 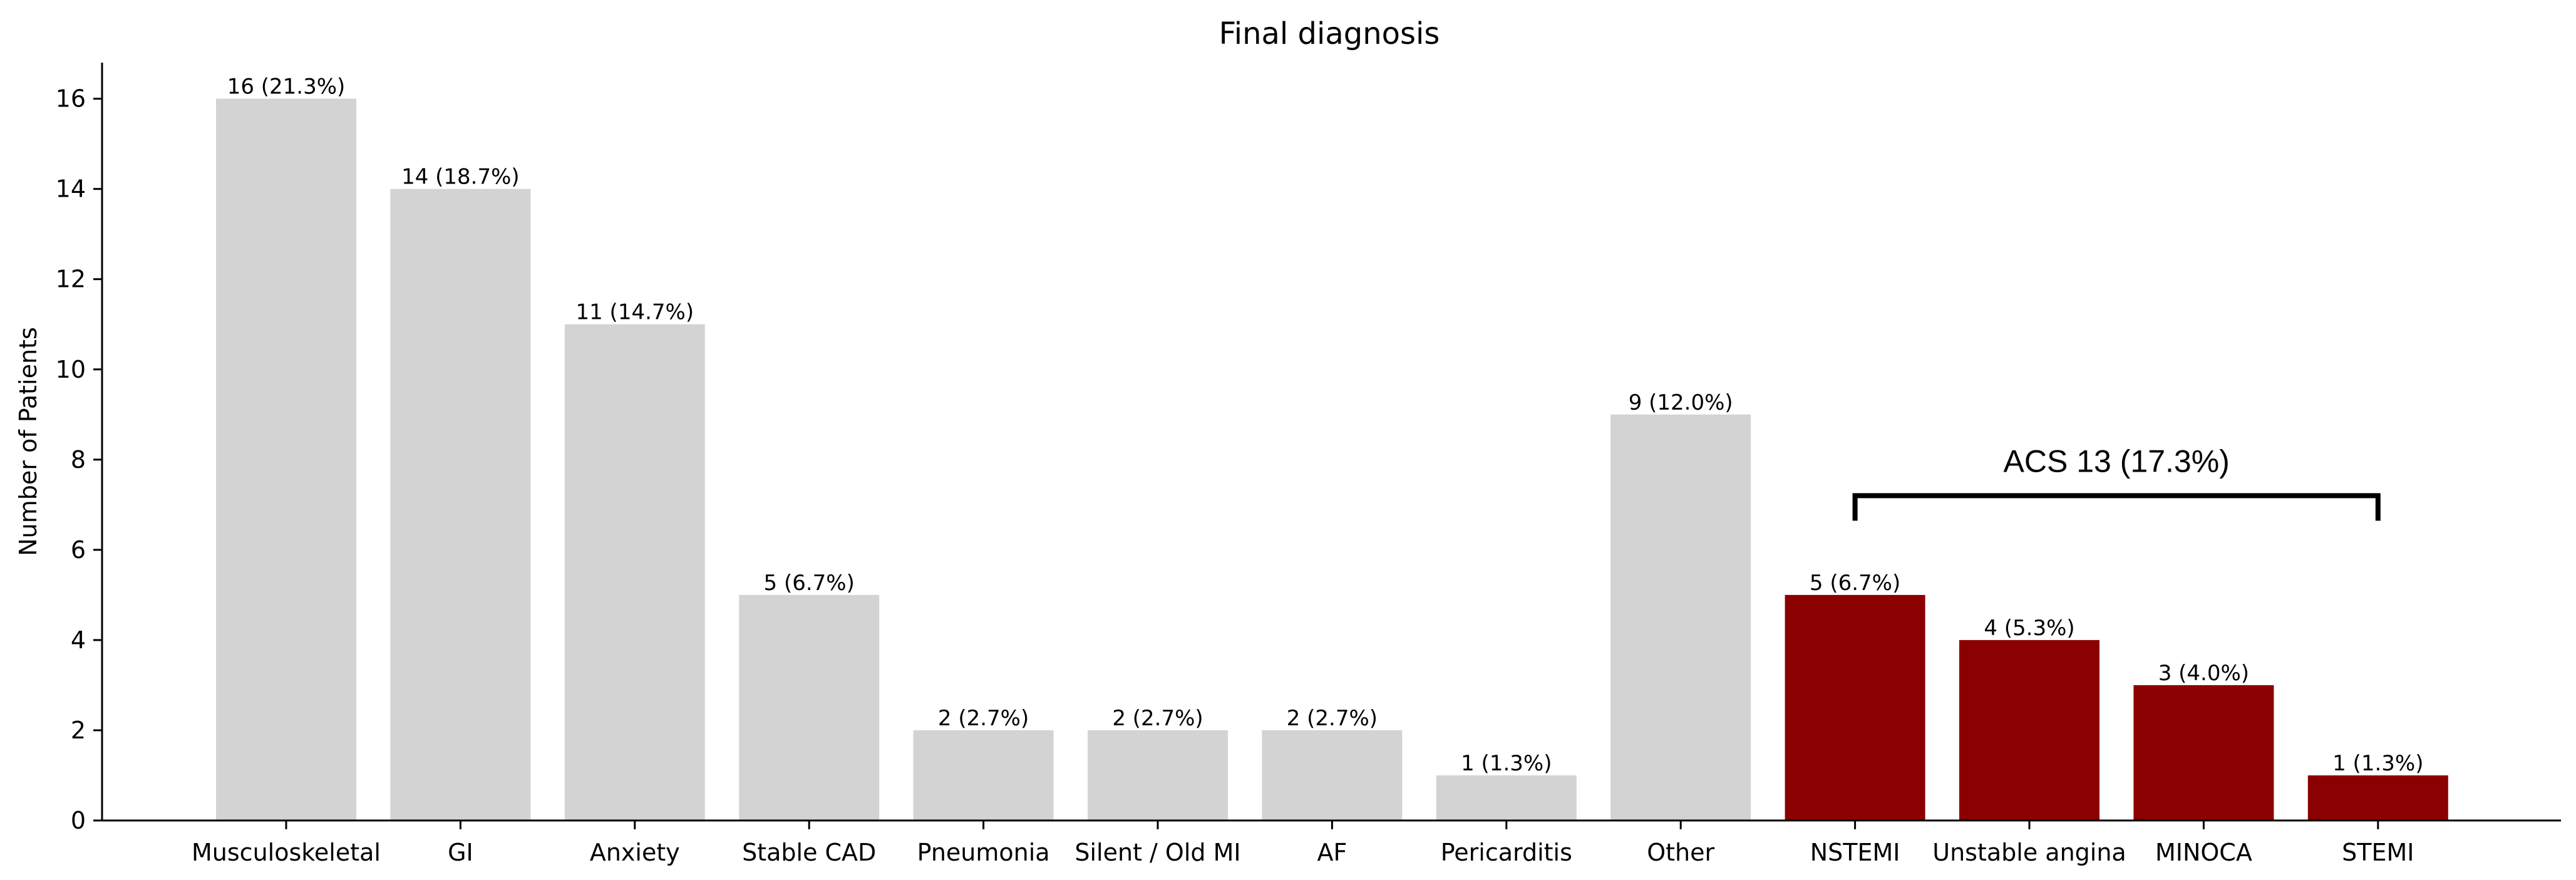 I want to click on acs-bracket, so click(x=2116, y=507).